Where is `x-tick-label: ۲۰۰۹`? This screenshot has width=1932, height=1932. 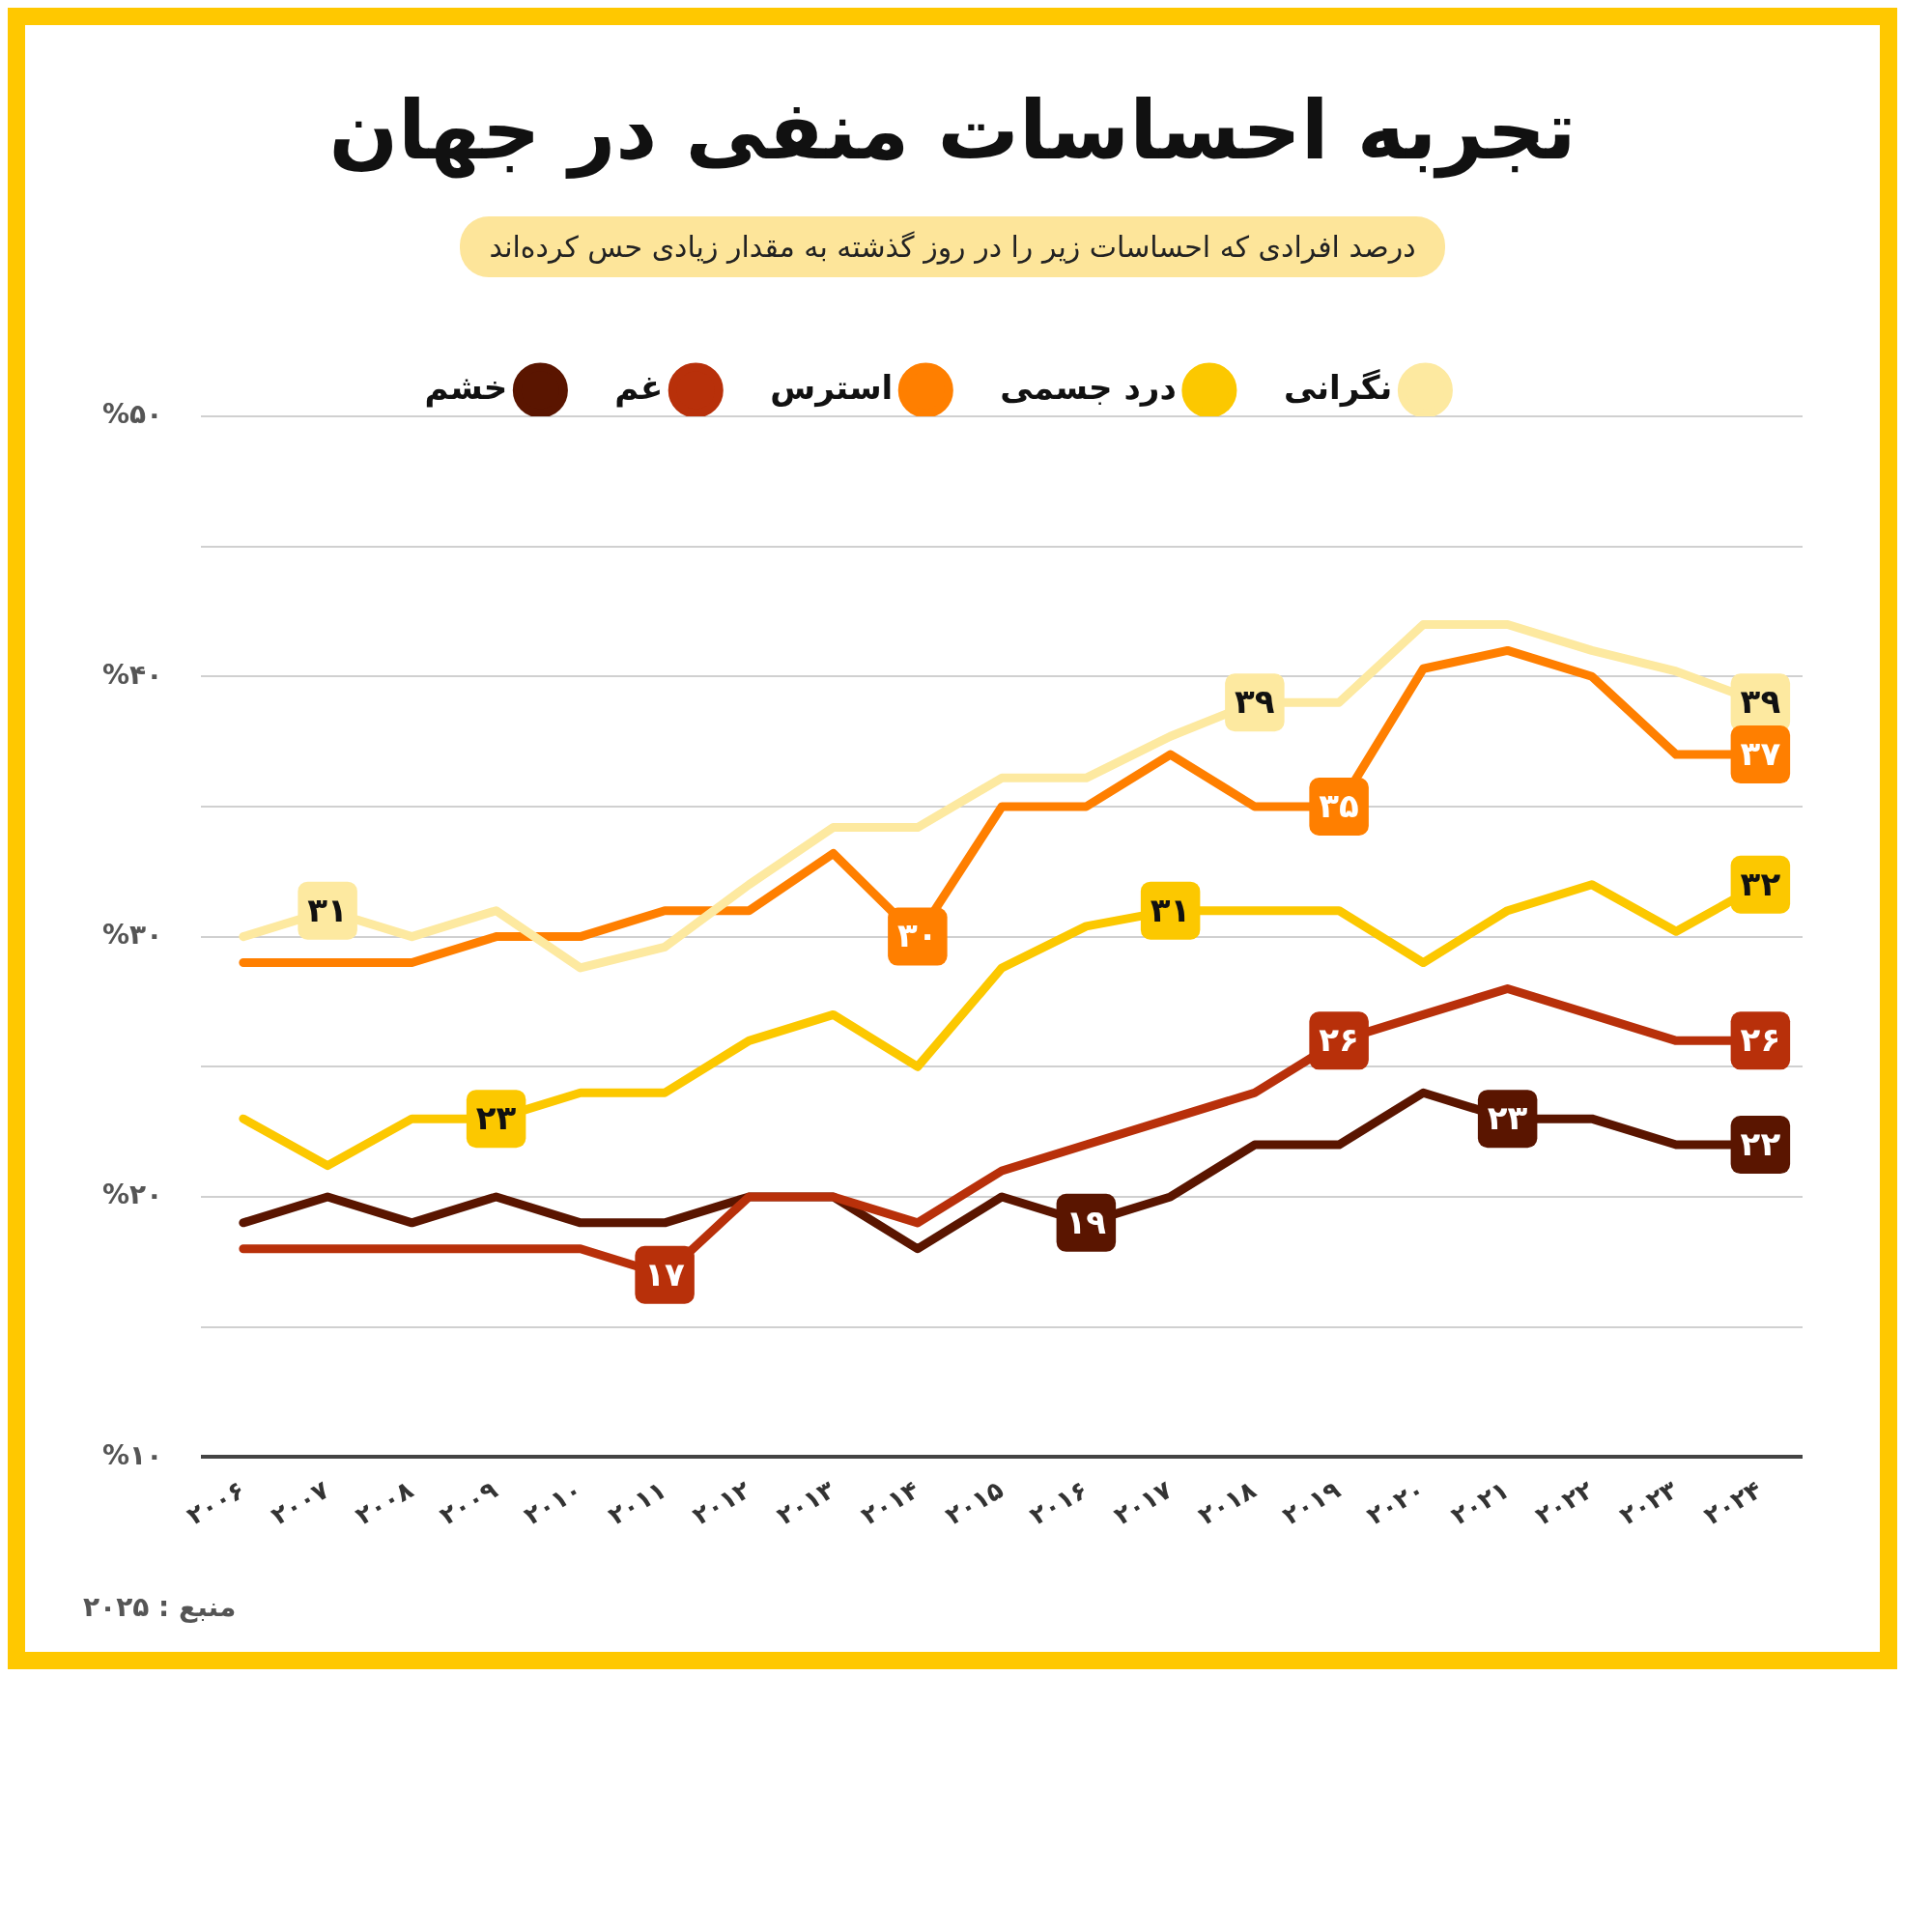 x-tick-label: ۲۰۰۹ is located at coordinates (469, 1502).